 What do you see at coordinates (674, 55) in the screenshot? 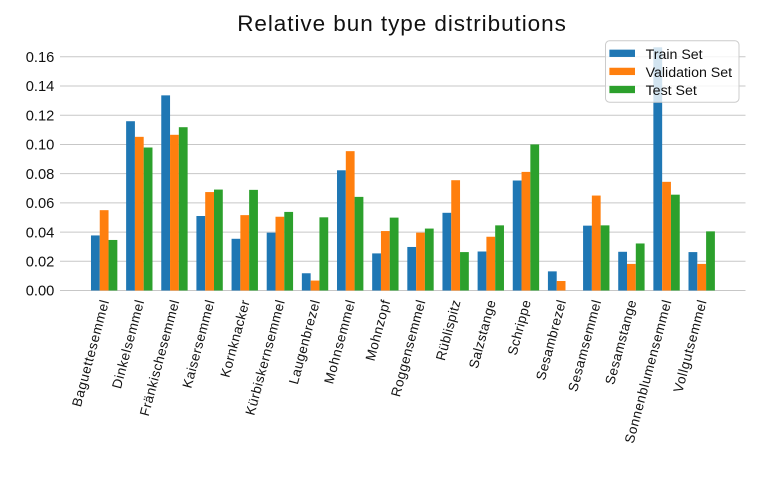
I see `svg-text: Train Set` at bounding box center [674, 55].